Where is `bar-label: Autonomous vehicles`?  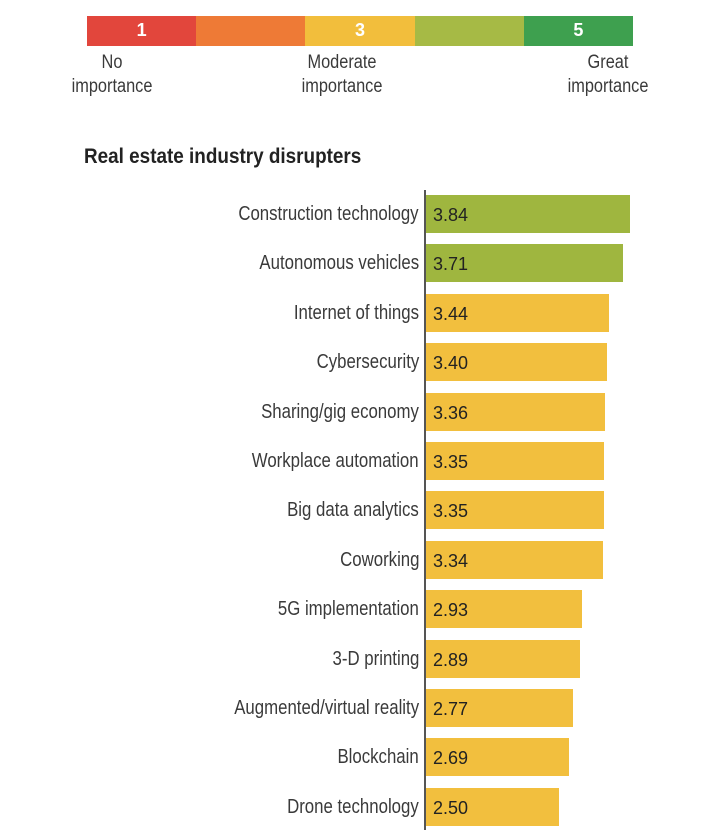 bar-label: Autonomous vehicles is located at coordinates (339, 263).